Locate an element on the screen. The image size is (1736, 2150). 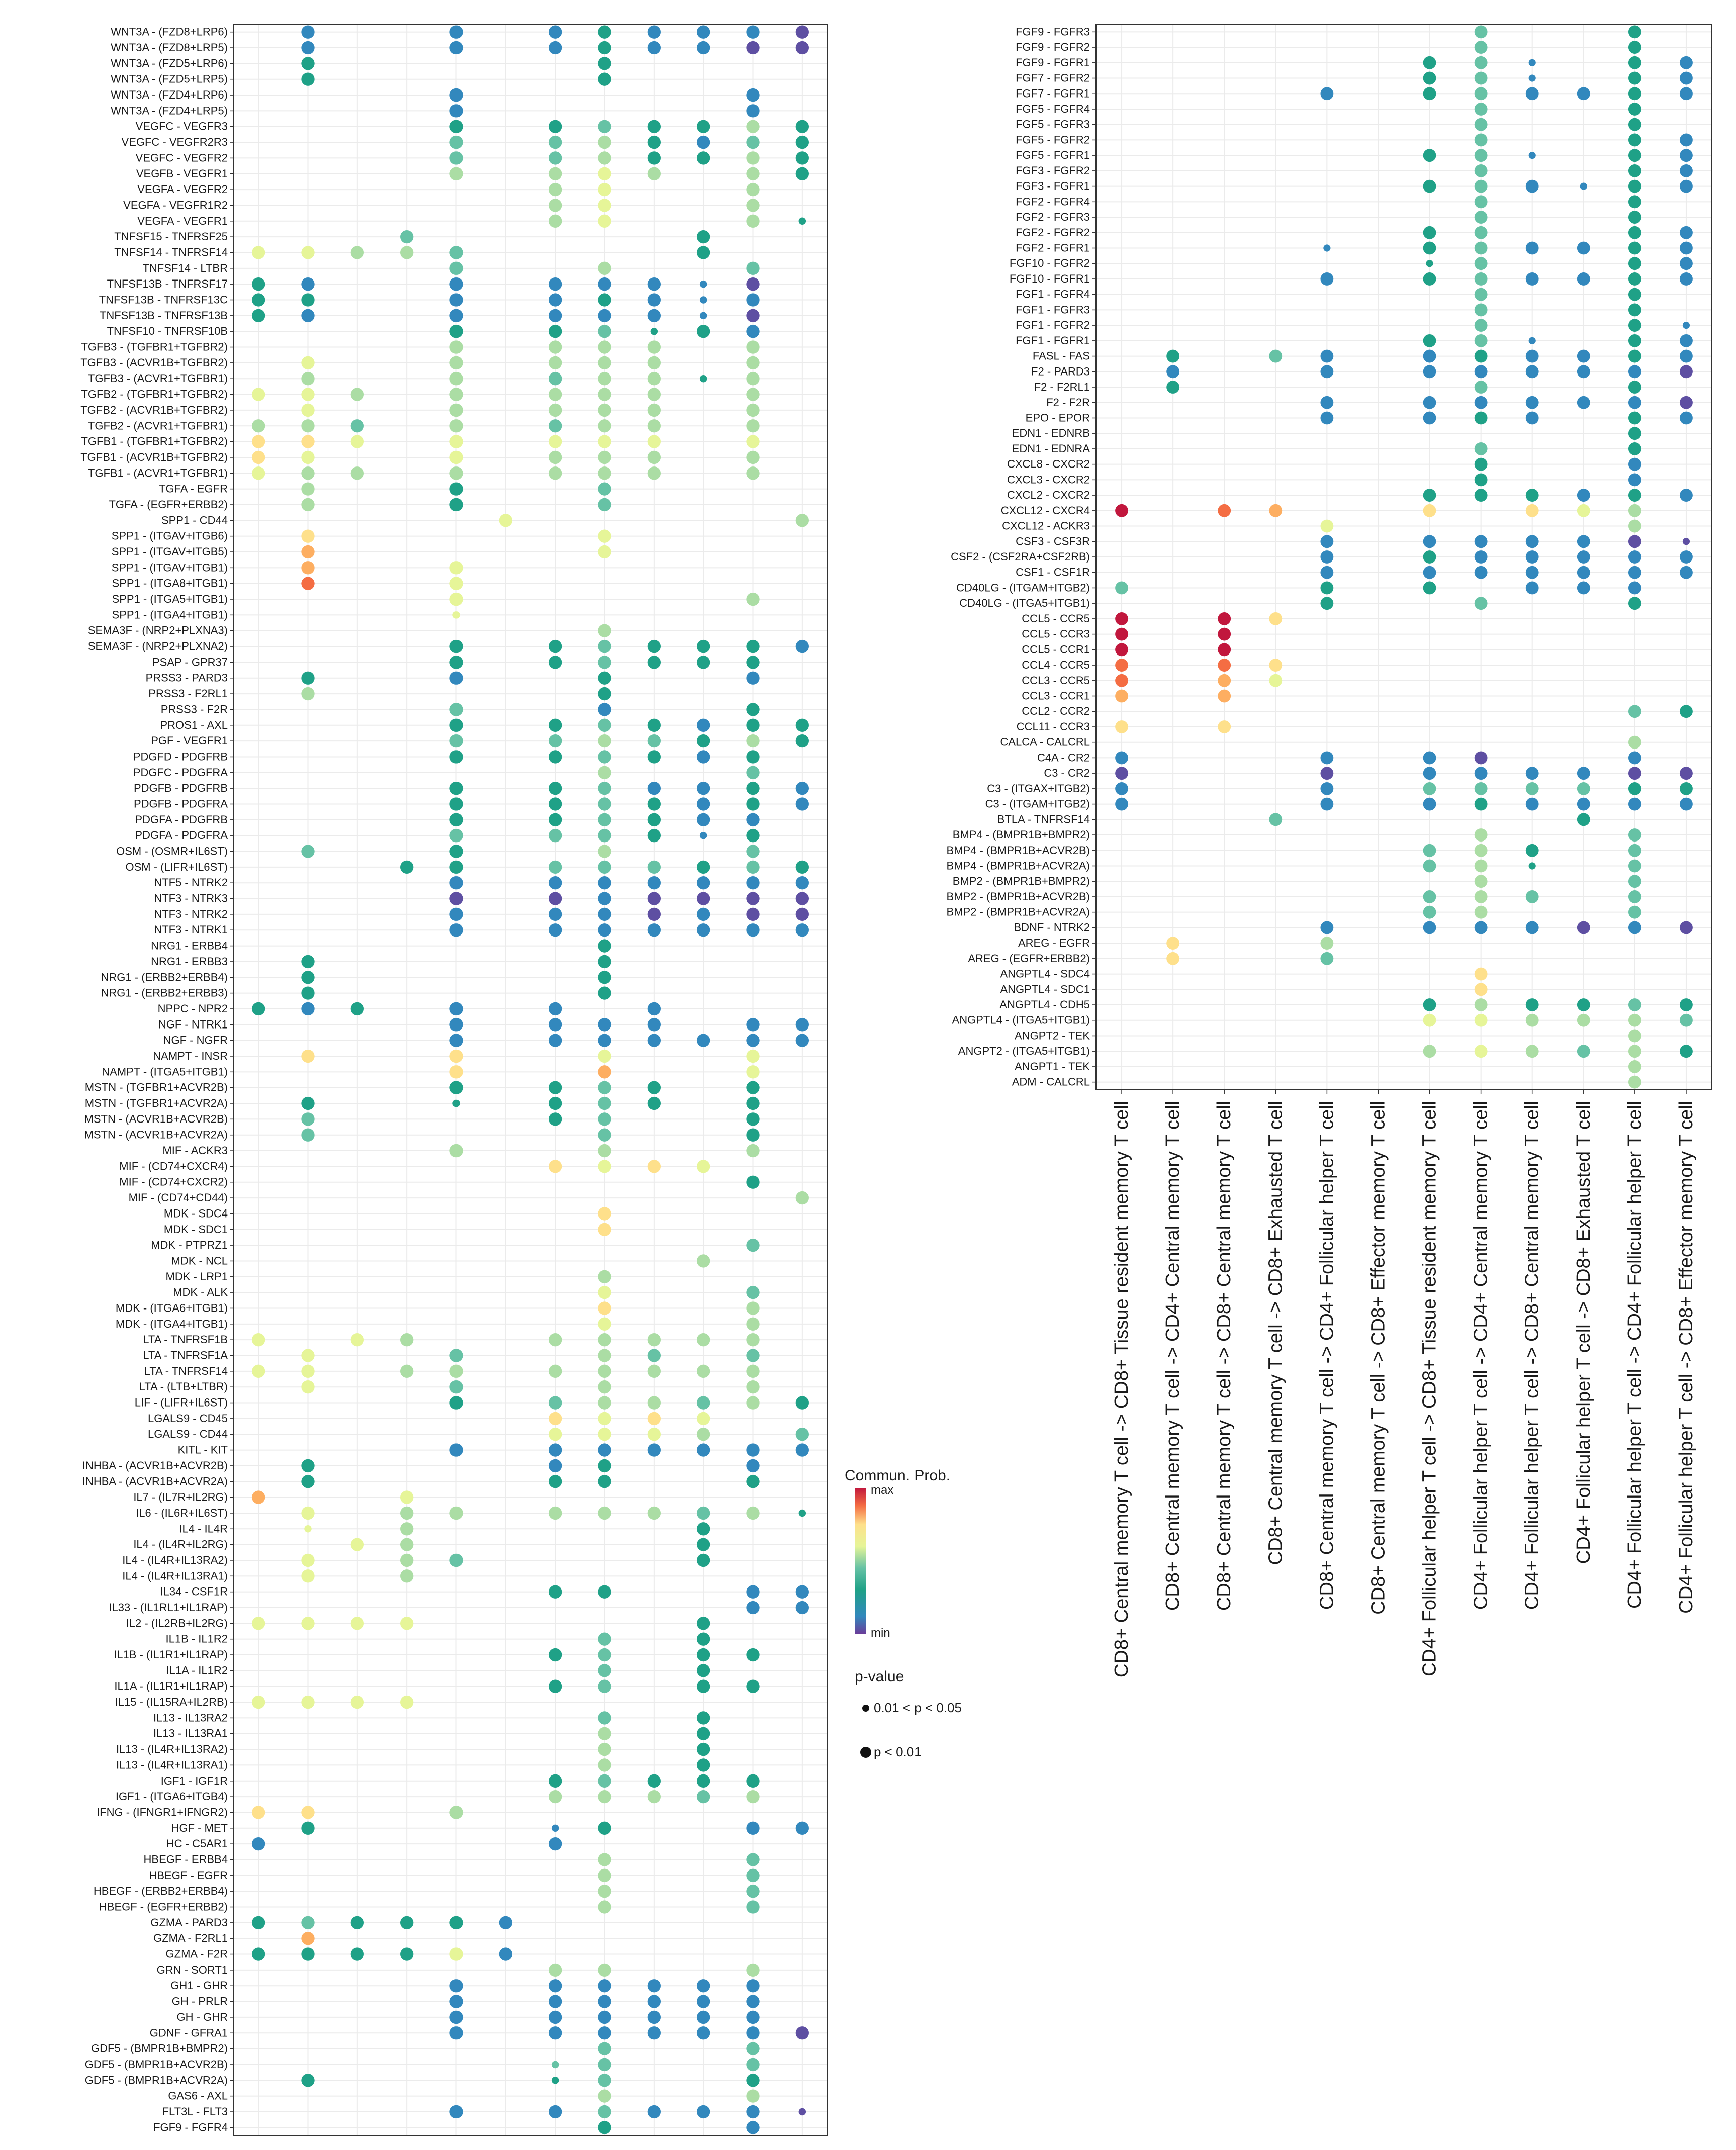
right-row-label: FGF1 - FGFR1 is located at coordinates (1053, 340).